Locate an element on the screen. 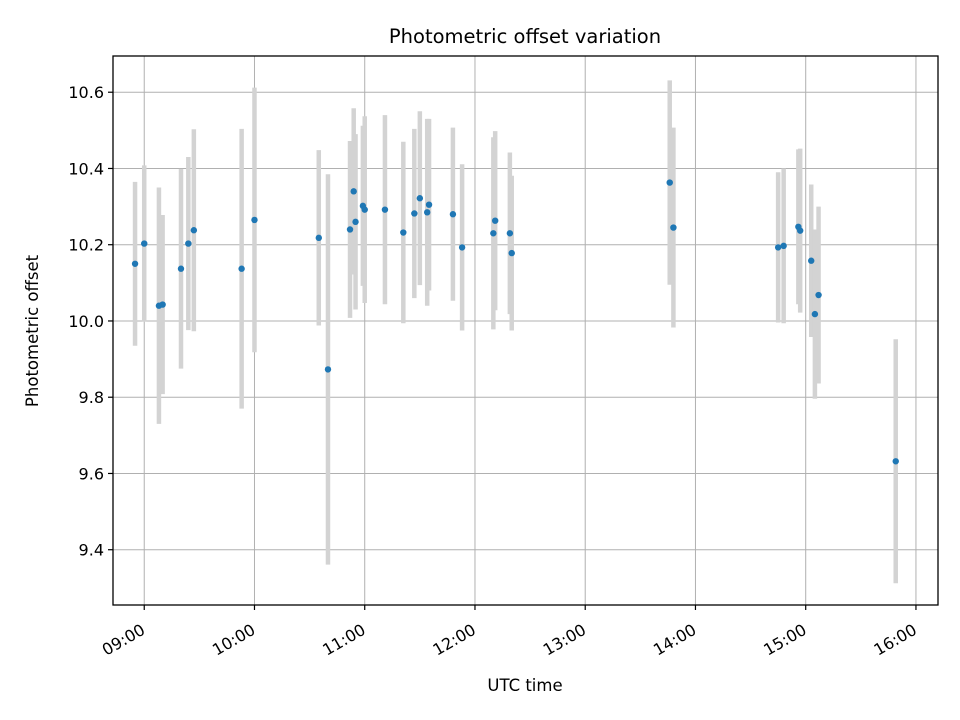  x-axis-label: UTC time is located at coordinates (524, 685).